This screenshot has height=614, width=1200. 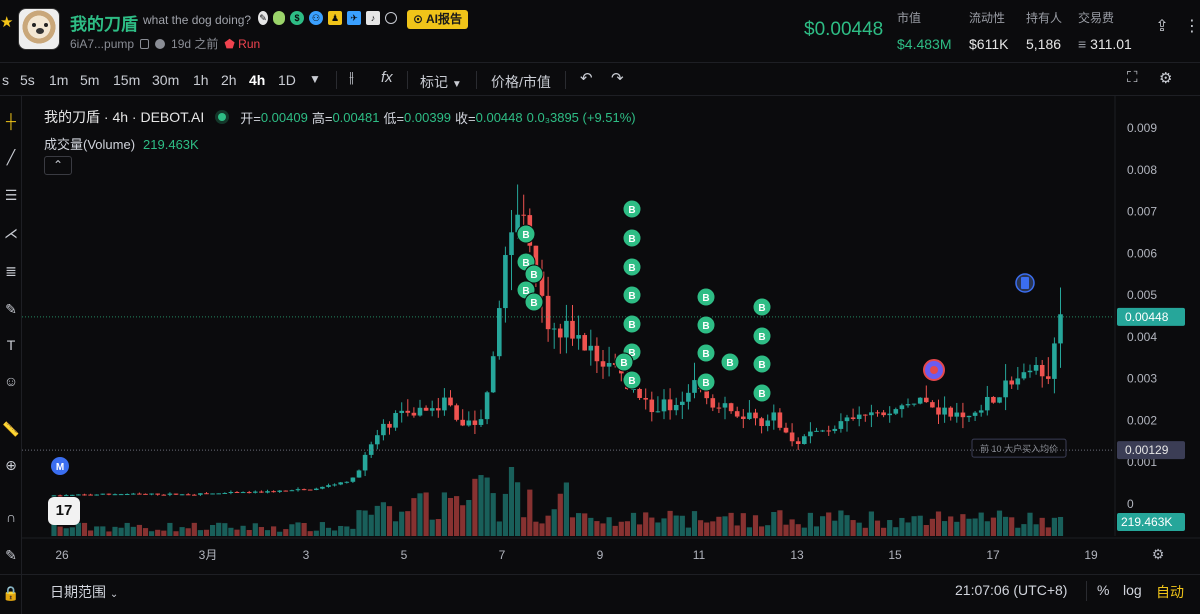 What do you see at coordinates (242, 43) in the screenshot?
I see `run-badge: ⬟ Run` at bounding box center [242, 43].